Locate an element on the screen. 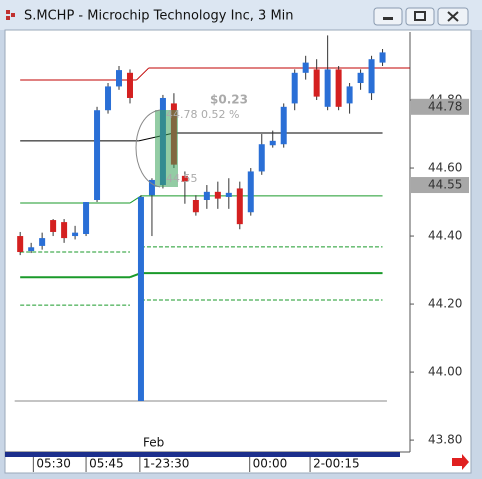 This screenshot has height=479, width=482. measure-detail: 44.78 0.52 % is located at coordinates (202, 114).